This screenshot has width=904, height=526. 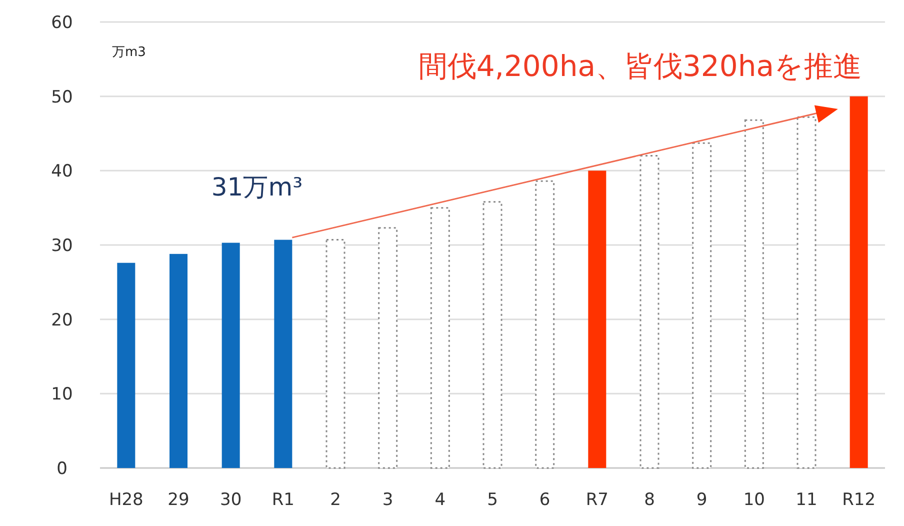 I want to click on text: 間伐4,200ha、皆伐320haを推進, so click(x=640, y=66).